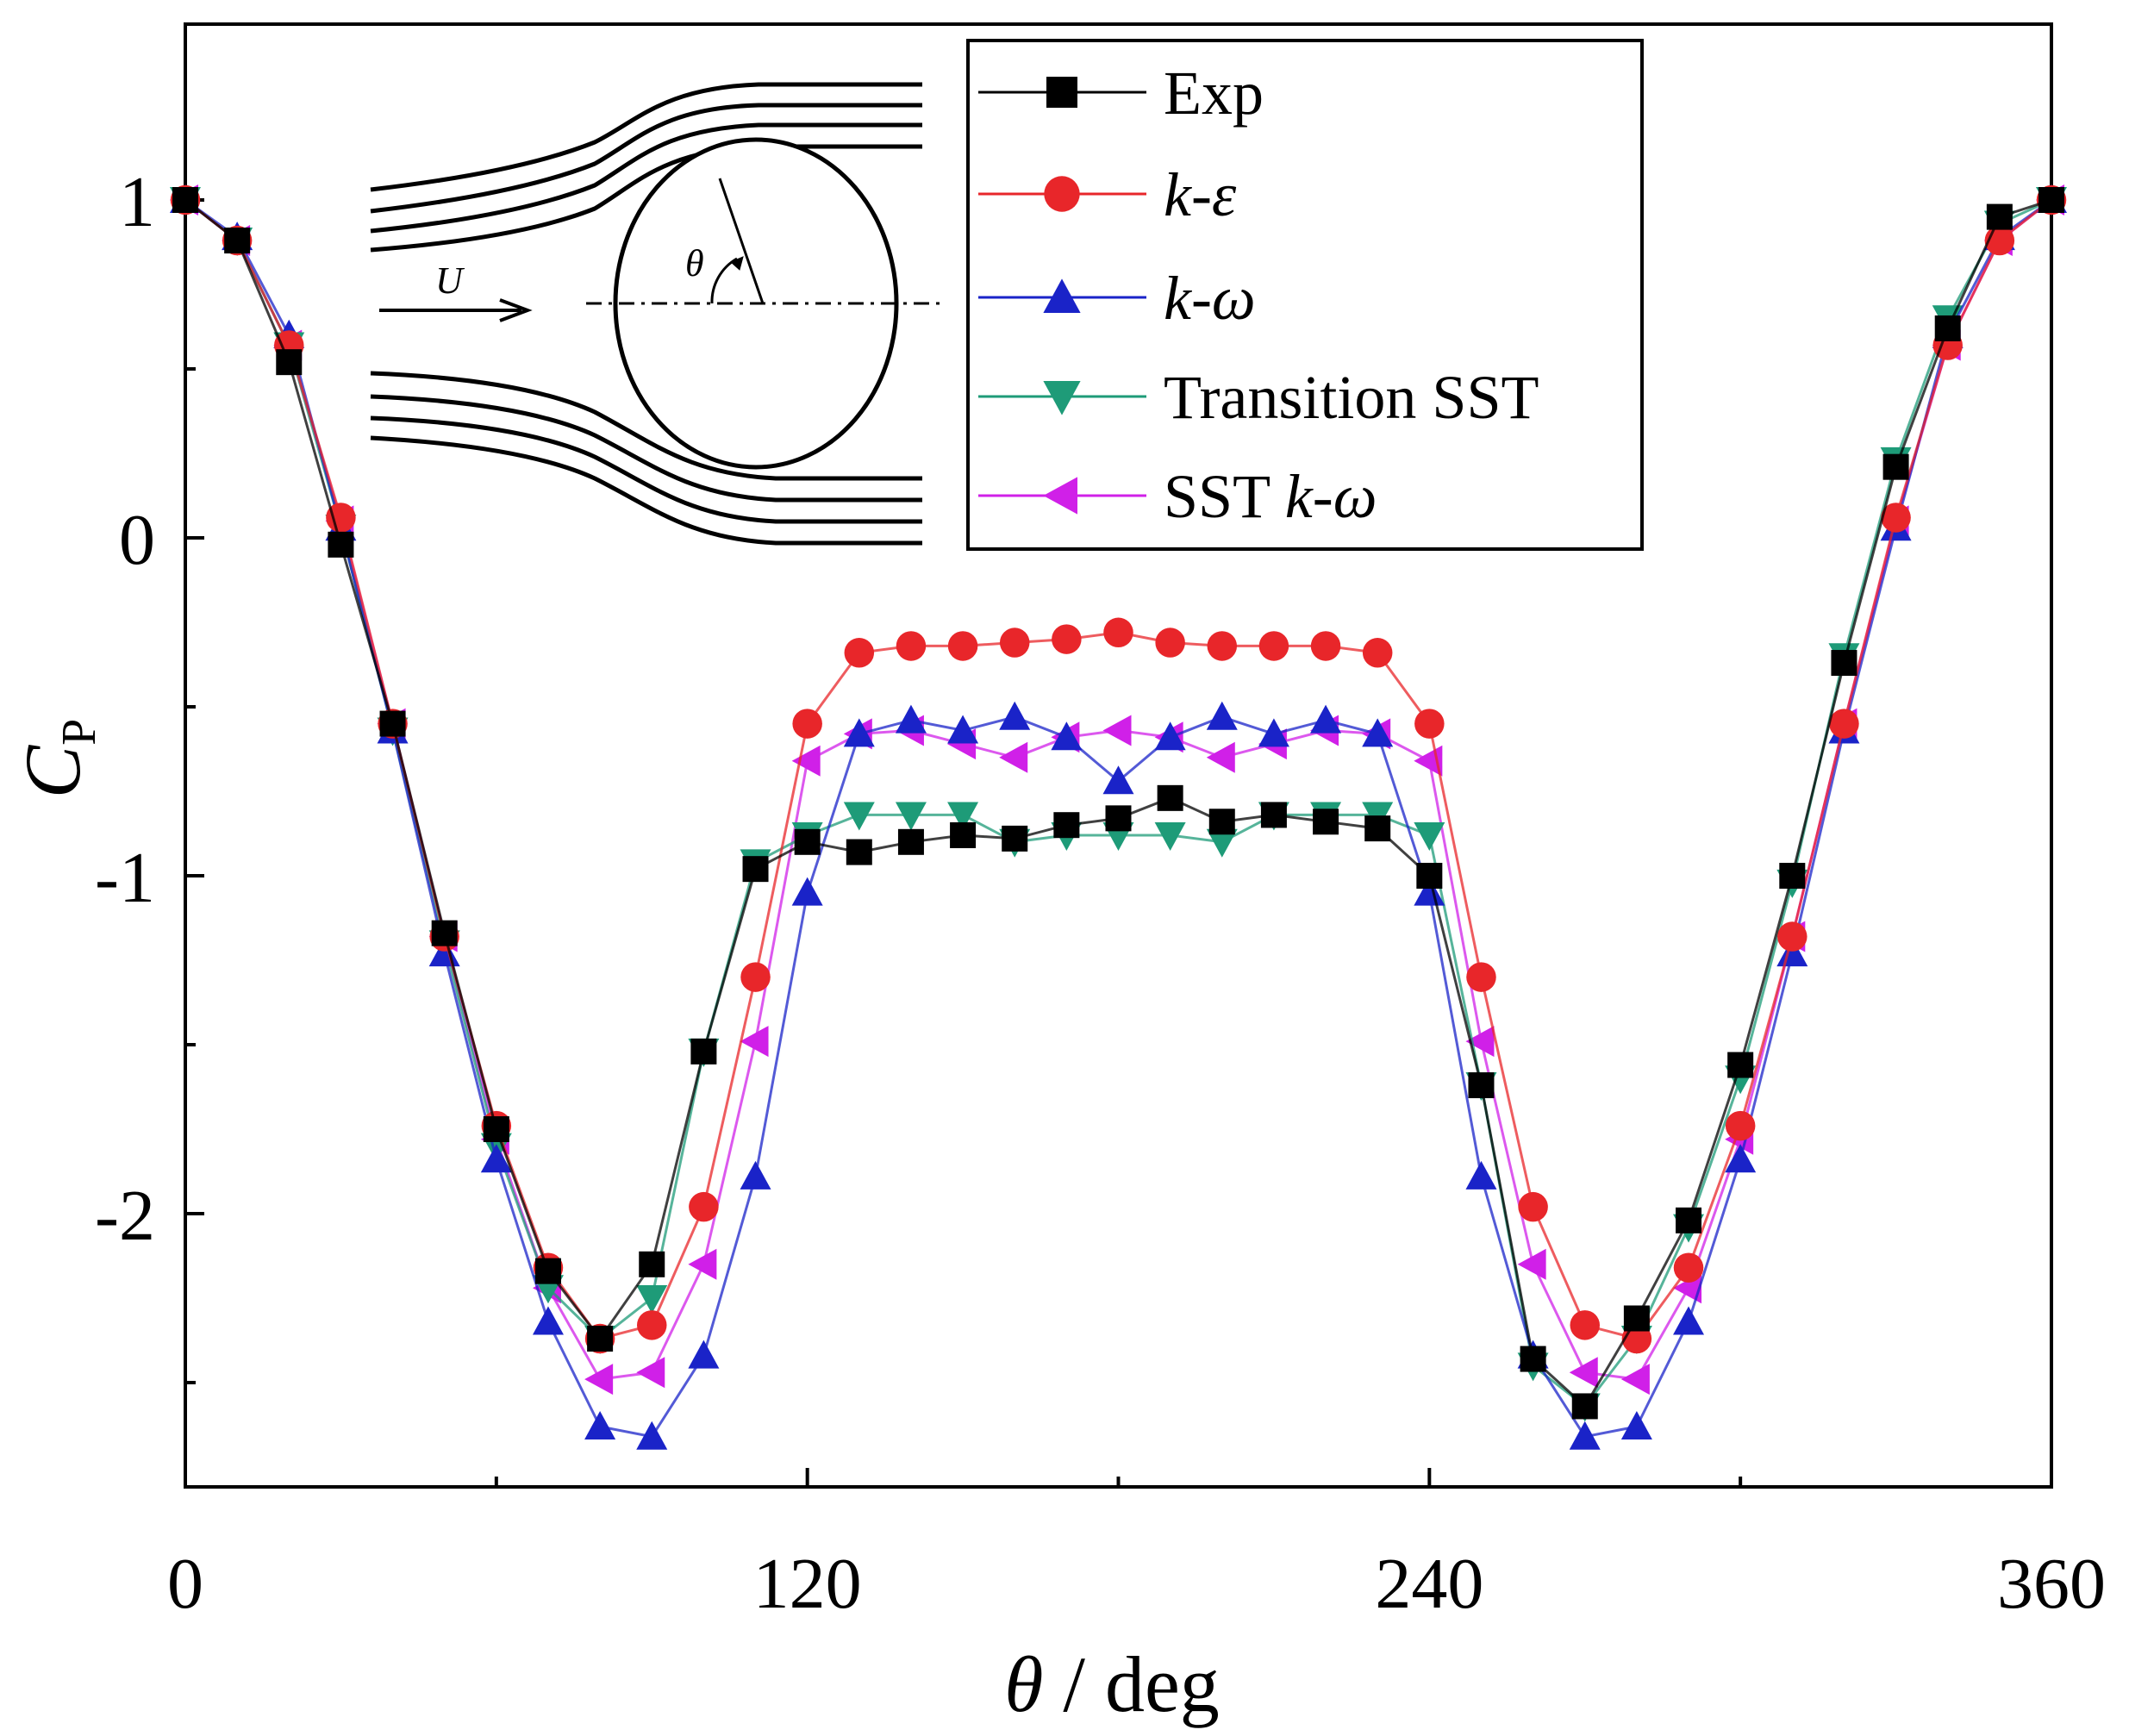 This screenshot has height=1736, width=2129. What do you see at coordinates (1210, 298) in the screenshot?
I see `legend-label: k-ω` at bounding box center [1210, 298].